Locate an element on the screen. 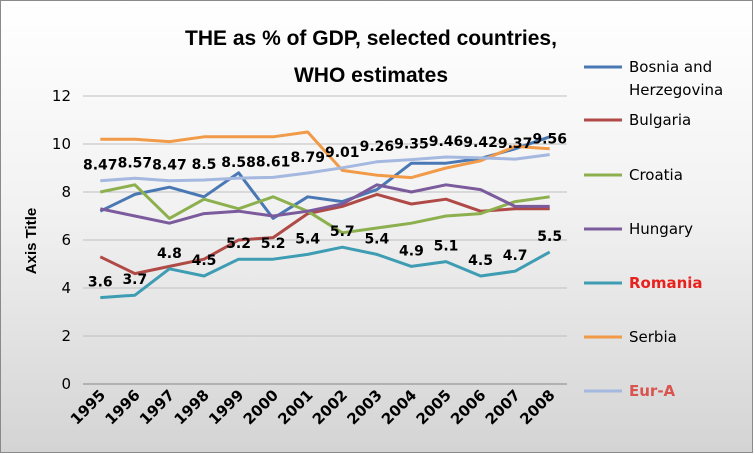 The width and height of the screenshot is (755, 455). y-tick-label: 2 is located at coordinates (66, 336).